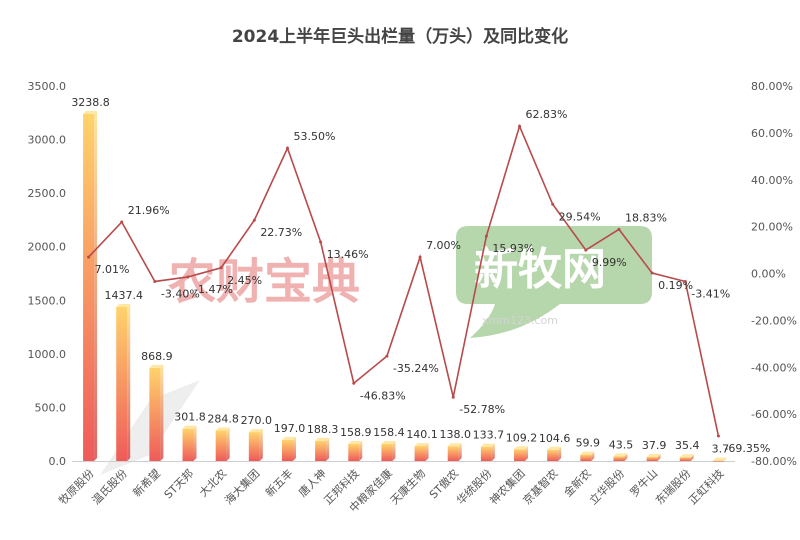  Describe the element at coordinates (47, 300) in the screenshot. I see `left-axis-tick: 1500.0` at that location.